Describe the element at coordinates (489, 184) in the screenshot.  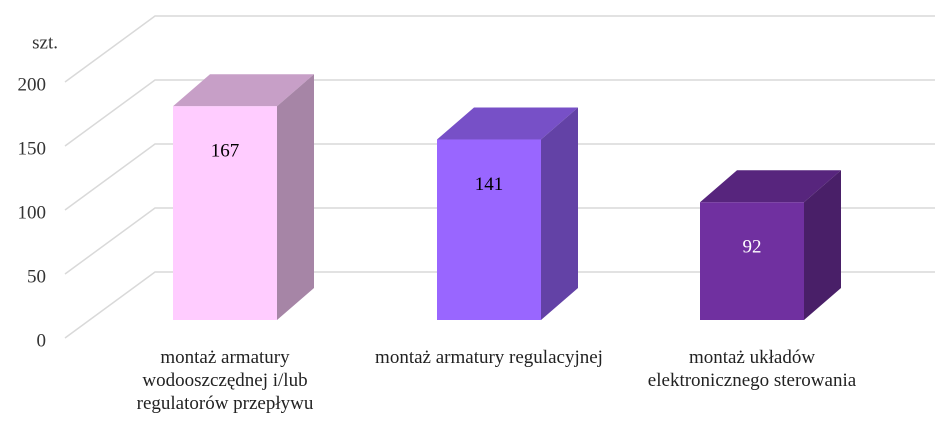
I see `value-label: 141` at that location.